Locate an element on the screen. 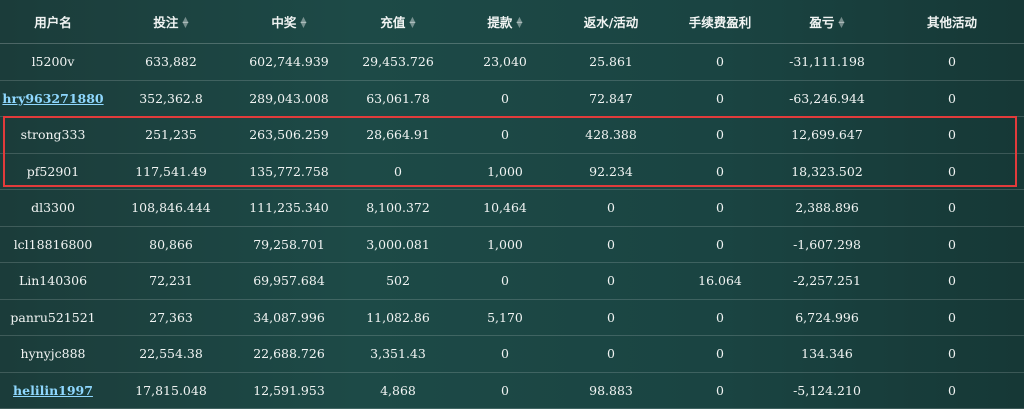 The image size is (1024, 409). table-header: 用户名投注▲▼中奖▲▼充值▲▼提款▲▼返水/活动手续费盈利盈亏▲▼其他活动 is located at coordinates (512, 22).